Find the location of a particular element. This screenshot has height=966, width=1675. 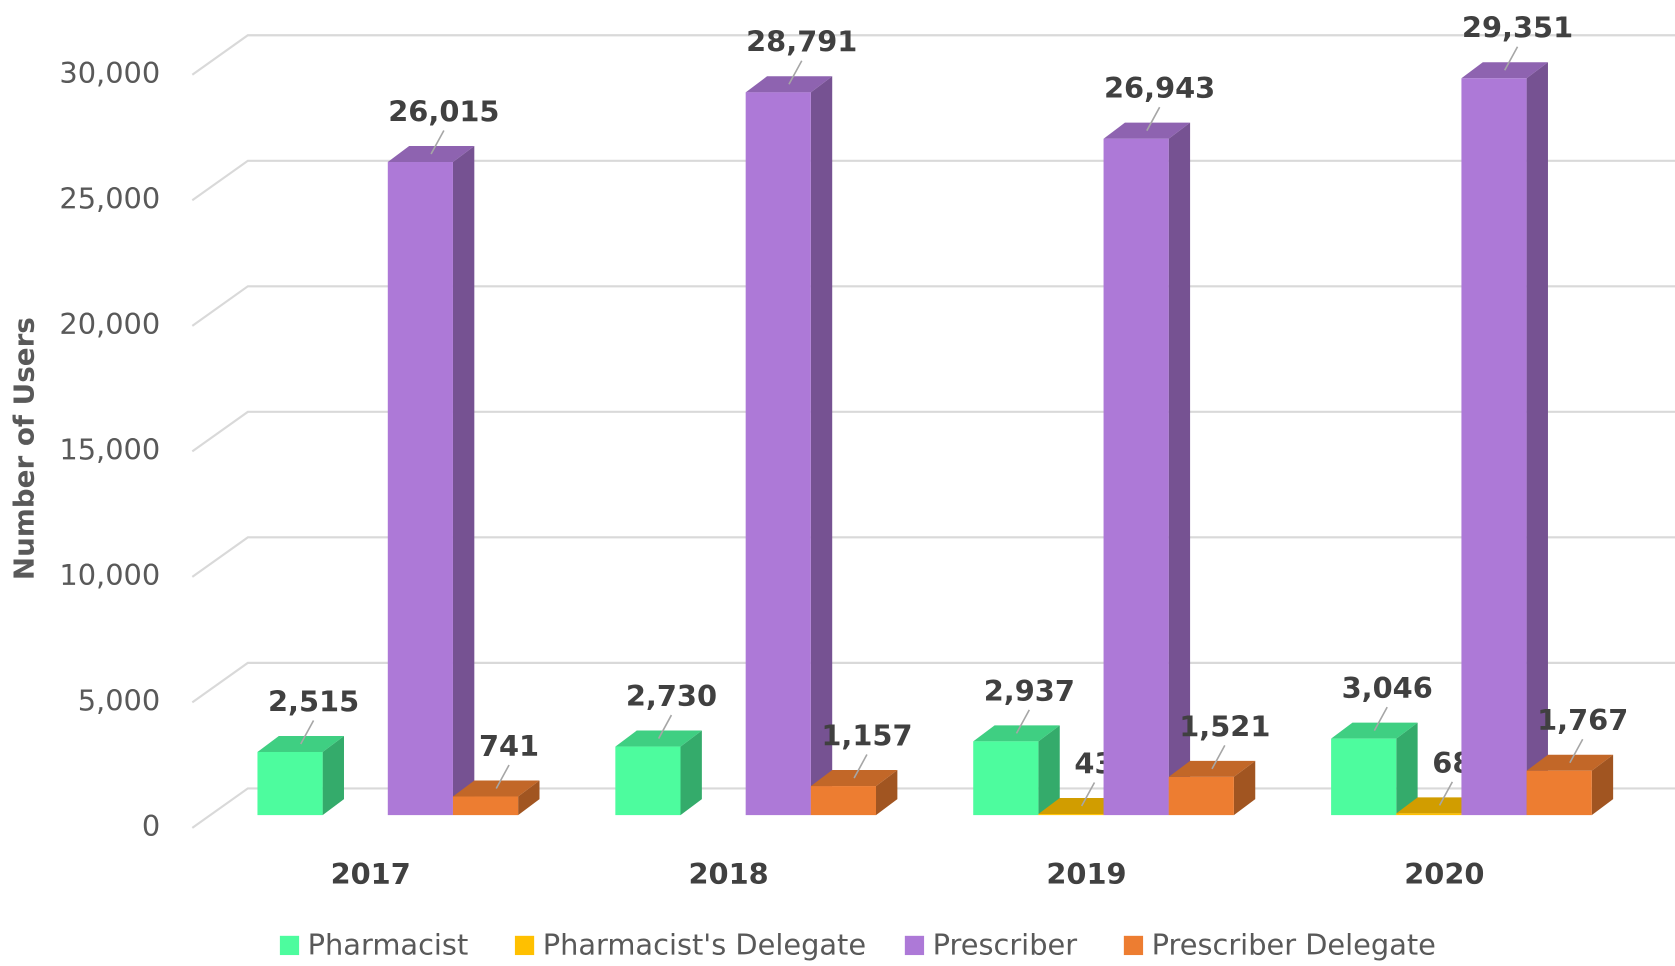

data-label: 741 is located at coordinates (509, 746).